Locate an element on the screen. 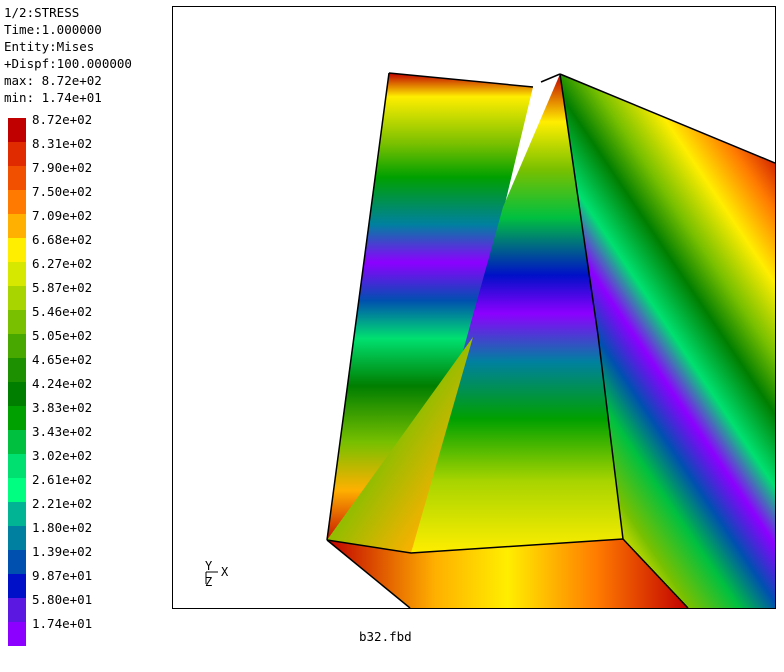 The height and width of the screenshot is (672, 784). legend-value: 7.09e+02 is located at coordinates (62, 215).